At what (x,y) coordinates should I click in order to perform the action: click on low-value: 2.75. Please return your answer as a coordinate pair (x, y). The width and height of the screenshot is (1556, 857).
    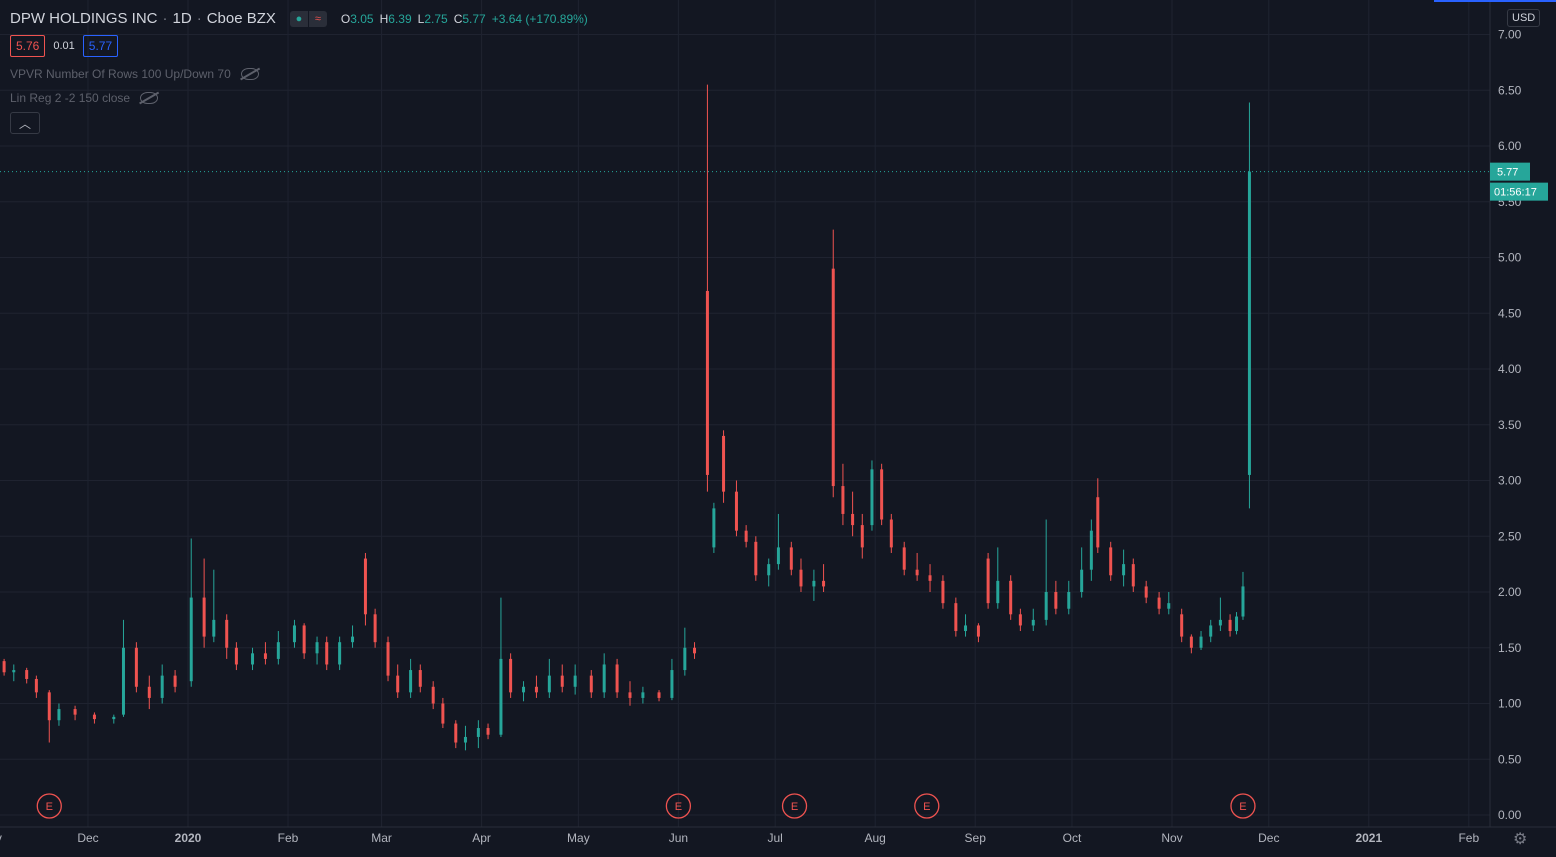
    Looking at the image, I should click on (436, 18).